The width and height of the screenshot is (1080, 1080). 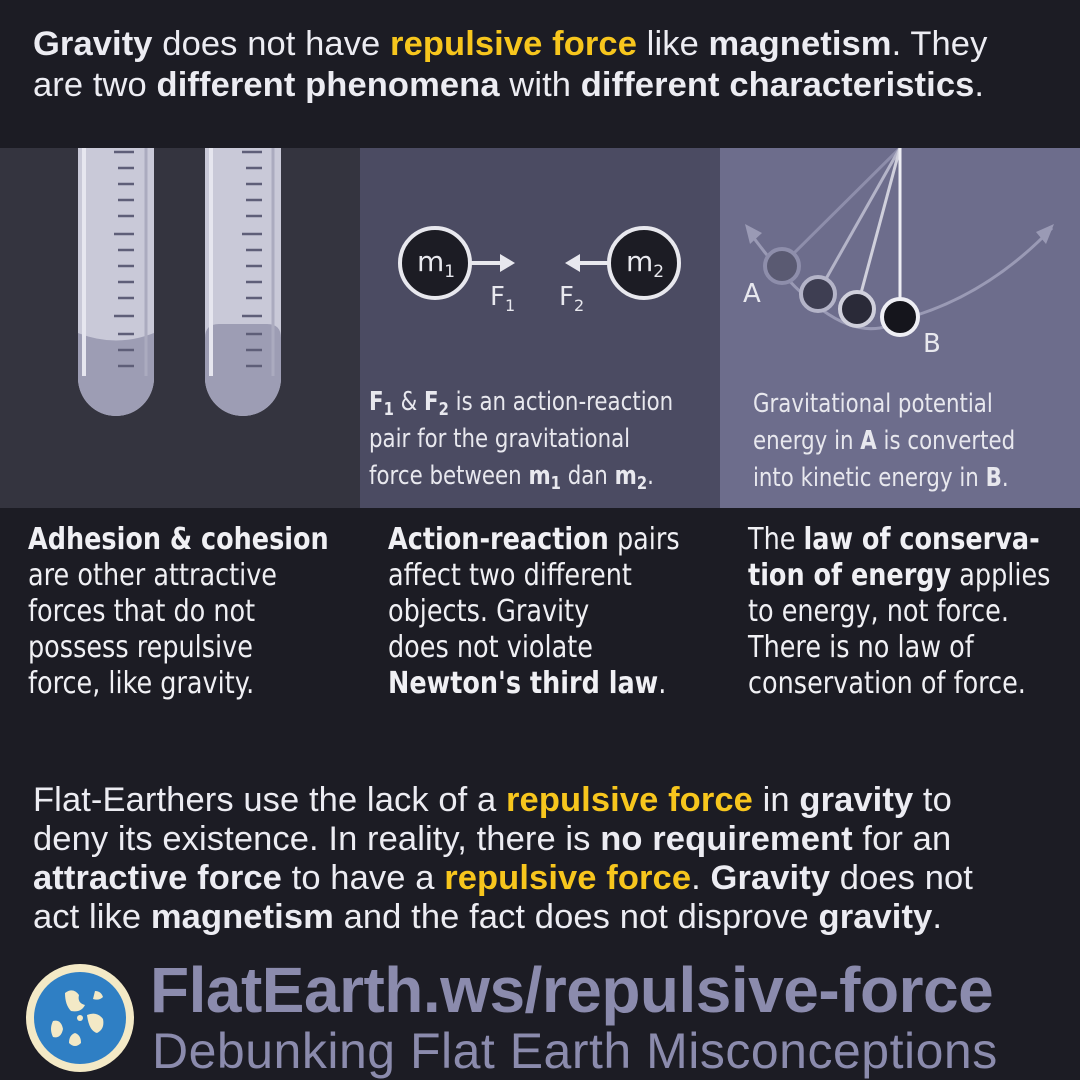 What do you see at coordinates (490, 647) in the screenshot?
I see `column-line: does not violate` at bounding box center [490, 647].